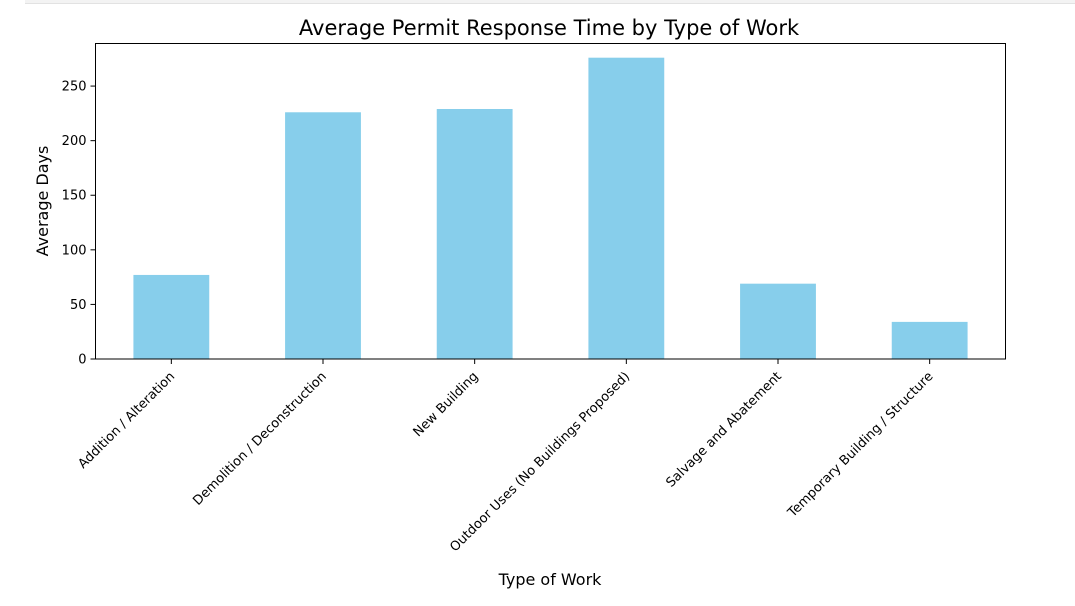 Image resolution: width=1075 pixels, height=606 pixels. What do you see at coordinates (79, 224) in the screenshot?
I see `y-axis: 0 50 100 150 200 250` at bounding box center [79, 224].